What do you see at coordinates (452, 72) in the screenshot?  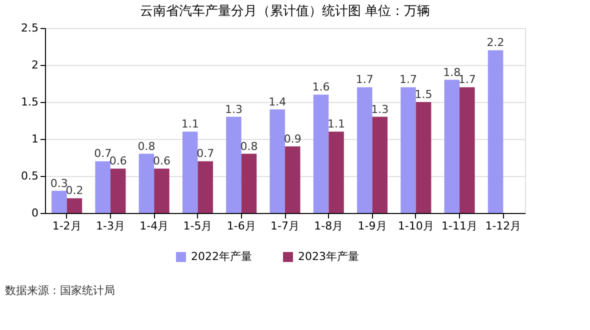 I see `data-label: 1.8` at bounding box center [452, 72].